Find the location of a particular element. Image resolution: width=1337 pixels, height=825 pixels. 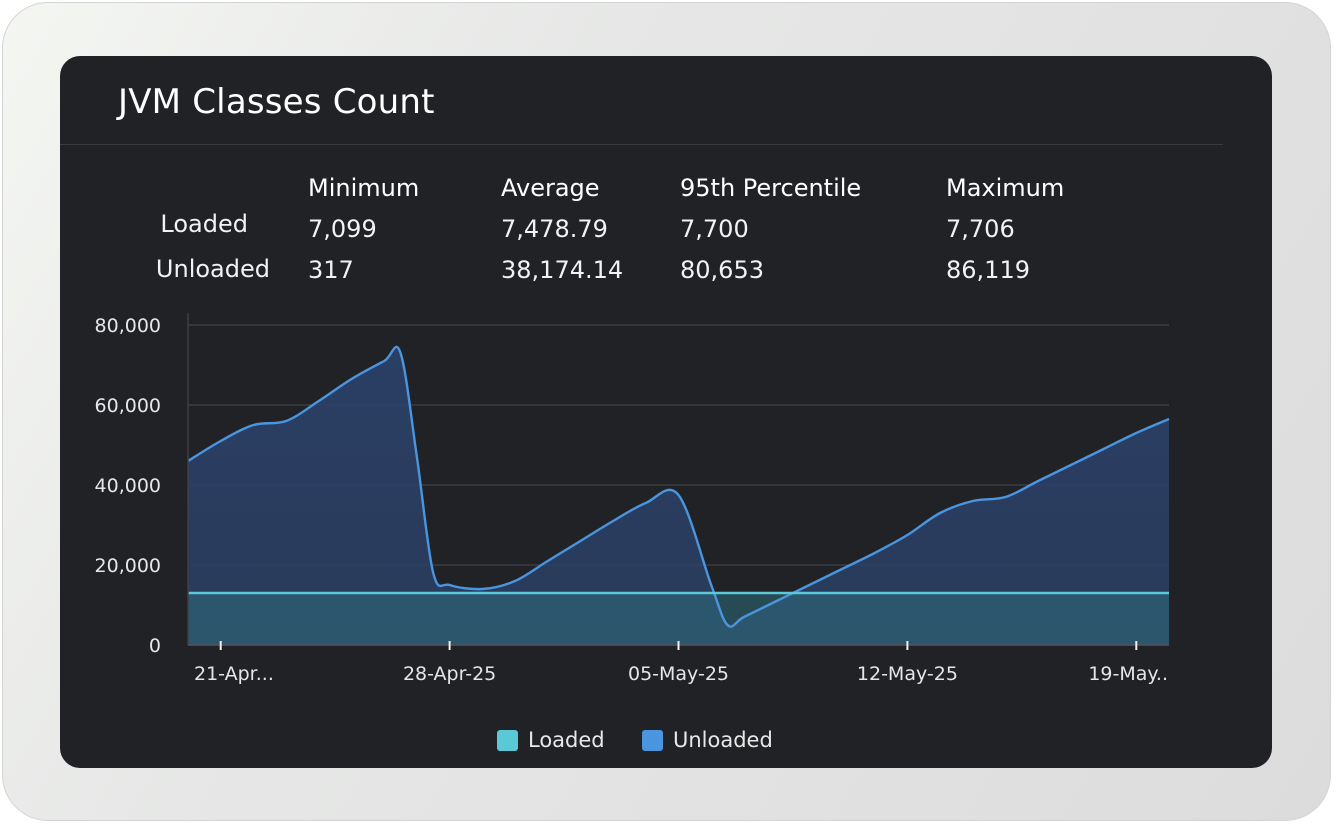

x-tick-label: 28-Apr-25 is located at coordinates (449, 674).